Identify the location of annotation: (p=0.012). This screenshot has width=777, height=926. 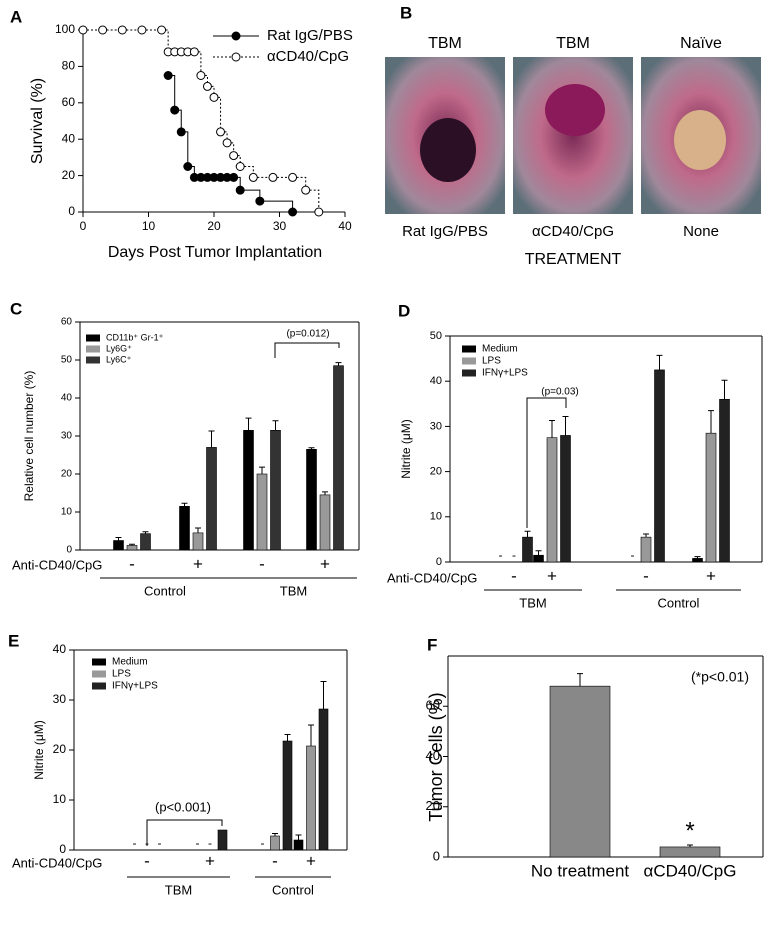
(307, 334).